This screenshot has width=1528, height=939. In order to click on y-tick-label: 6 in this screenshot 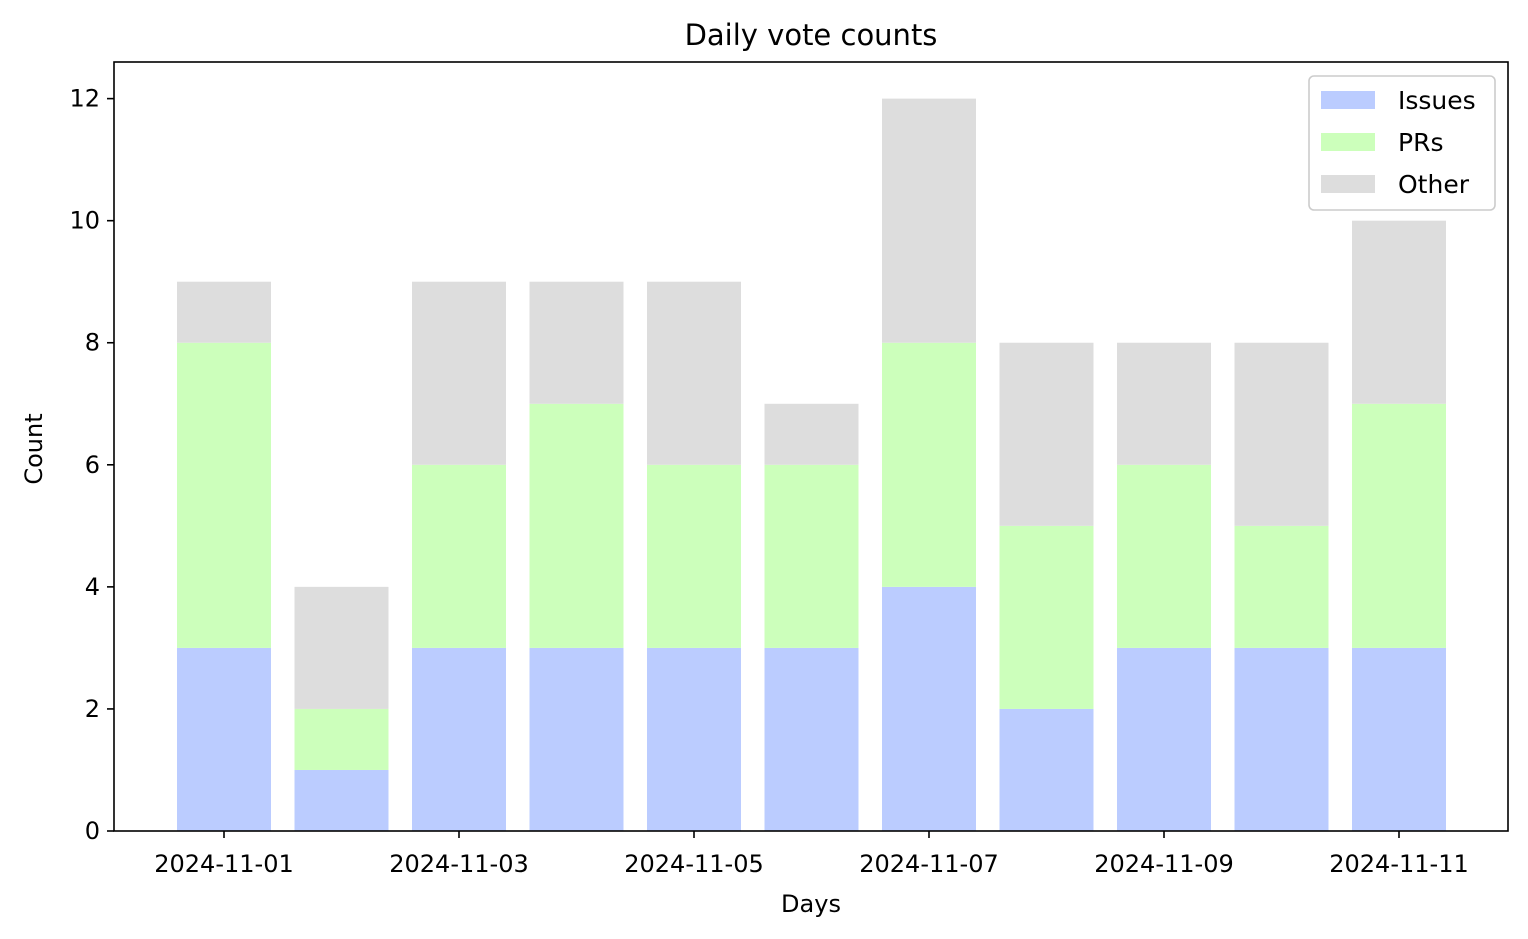, I will do `click(92, 465)`.